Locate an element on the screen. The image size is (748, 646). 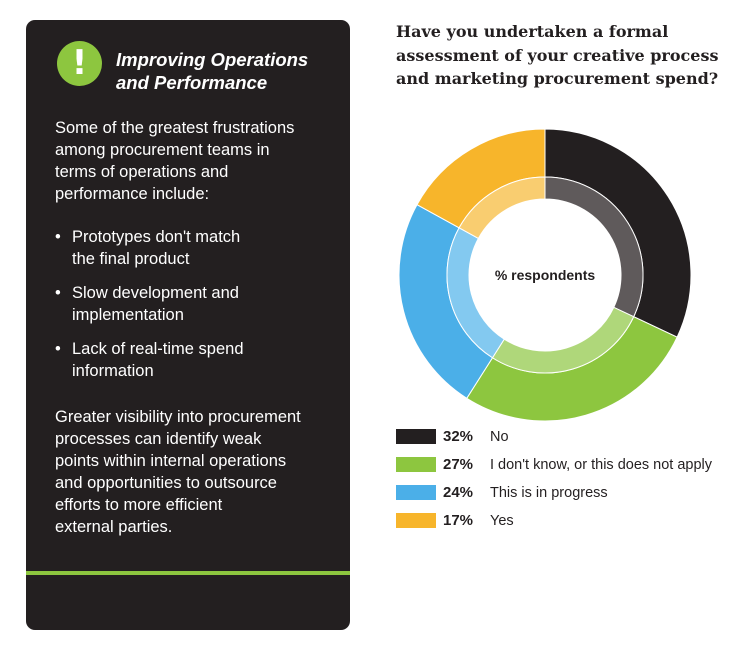
list-item: • Slow development and implementation is located at coordinates (195, 304).